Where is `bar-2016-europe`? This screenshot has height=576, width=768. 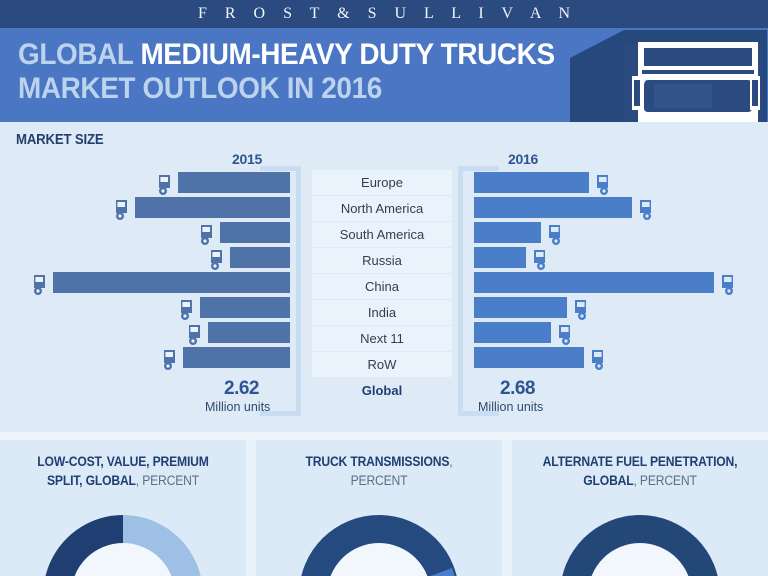 bar-2016-europe is located at coordinates (541, 183).